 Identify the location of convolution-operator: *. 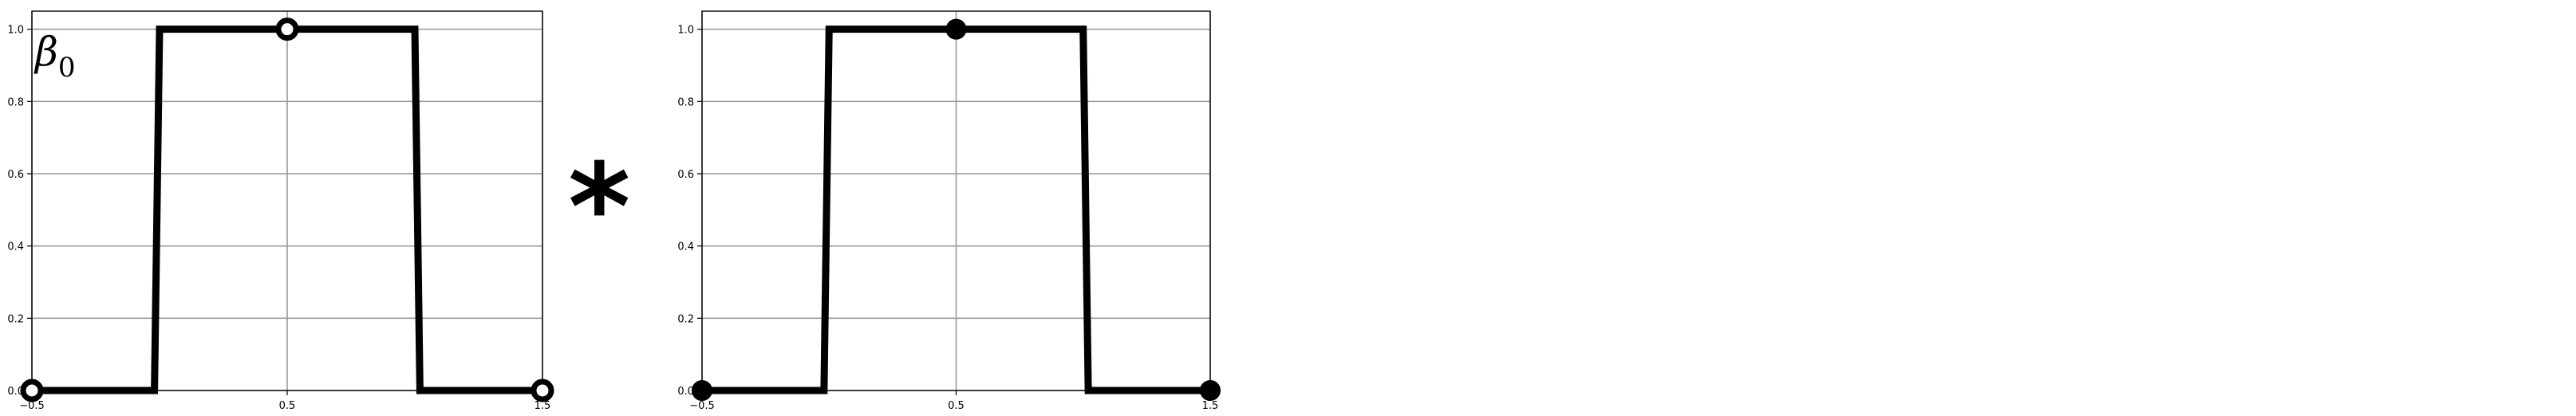
(599, 208).